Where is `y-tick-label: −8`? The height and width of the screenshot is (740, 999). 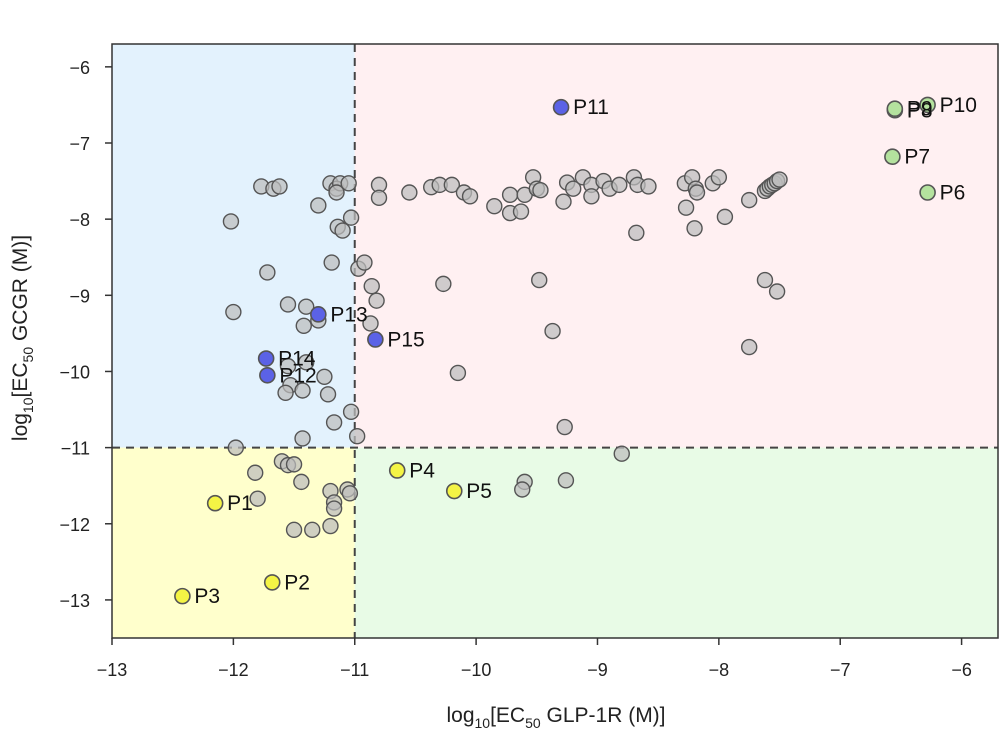 y-tick-label: −8 is located at coordinates (79, 220).